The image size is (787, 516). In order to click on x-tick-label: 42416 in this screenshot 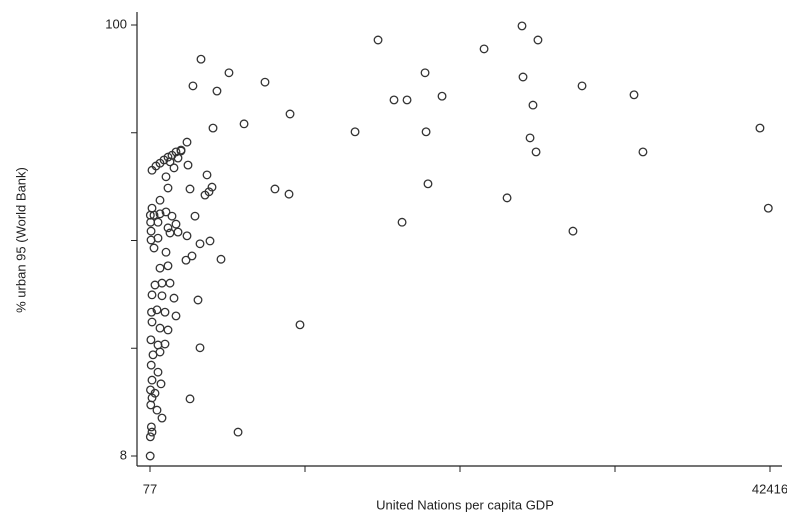, I will do `click(769, 488)`.